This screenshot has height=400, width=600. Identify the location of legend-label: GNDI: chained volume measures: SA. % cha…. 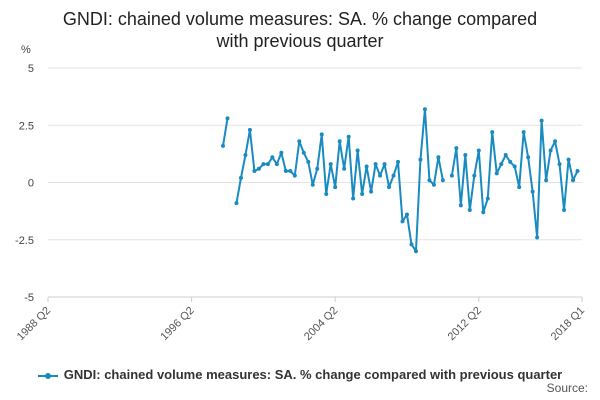
(313, 374).